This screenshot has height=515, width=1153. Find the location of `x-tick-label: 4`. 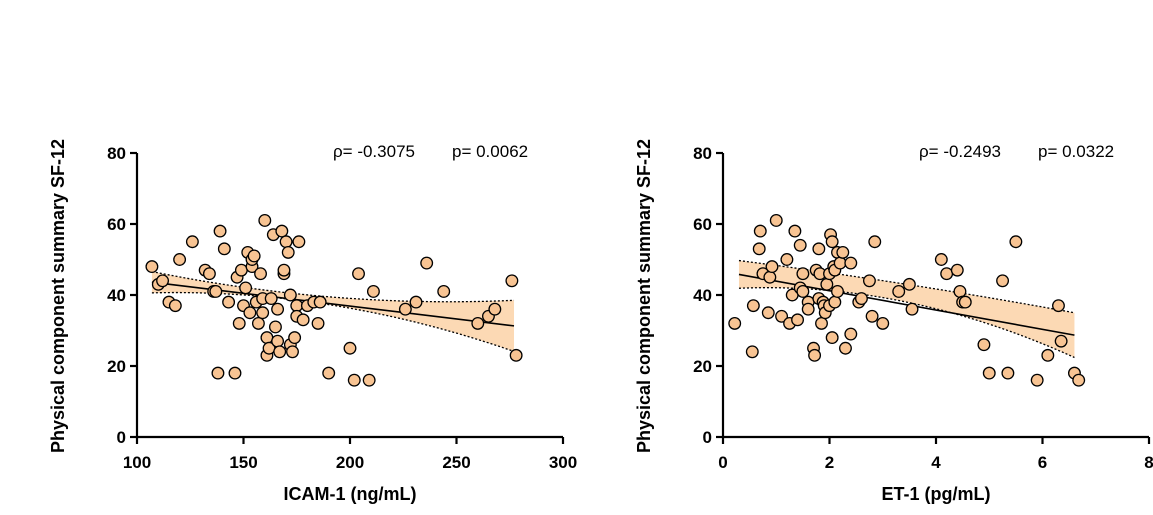

x-tick-label: 4 is located at coordinates (936, 462).